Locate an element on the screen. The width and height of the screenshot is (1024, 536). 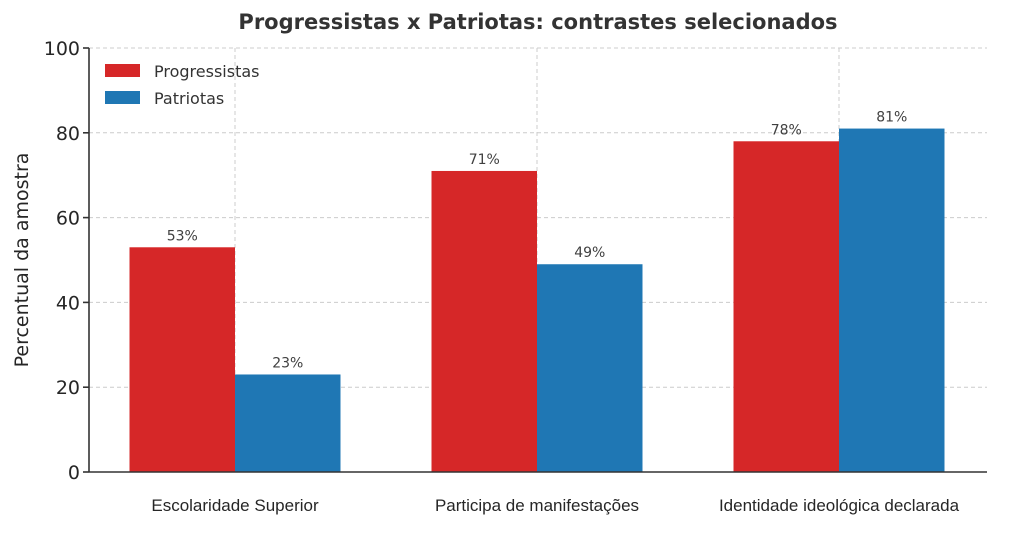
data-label: 23% is located at coordinates (287, 363).